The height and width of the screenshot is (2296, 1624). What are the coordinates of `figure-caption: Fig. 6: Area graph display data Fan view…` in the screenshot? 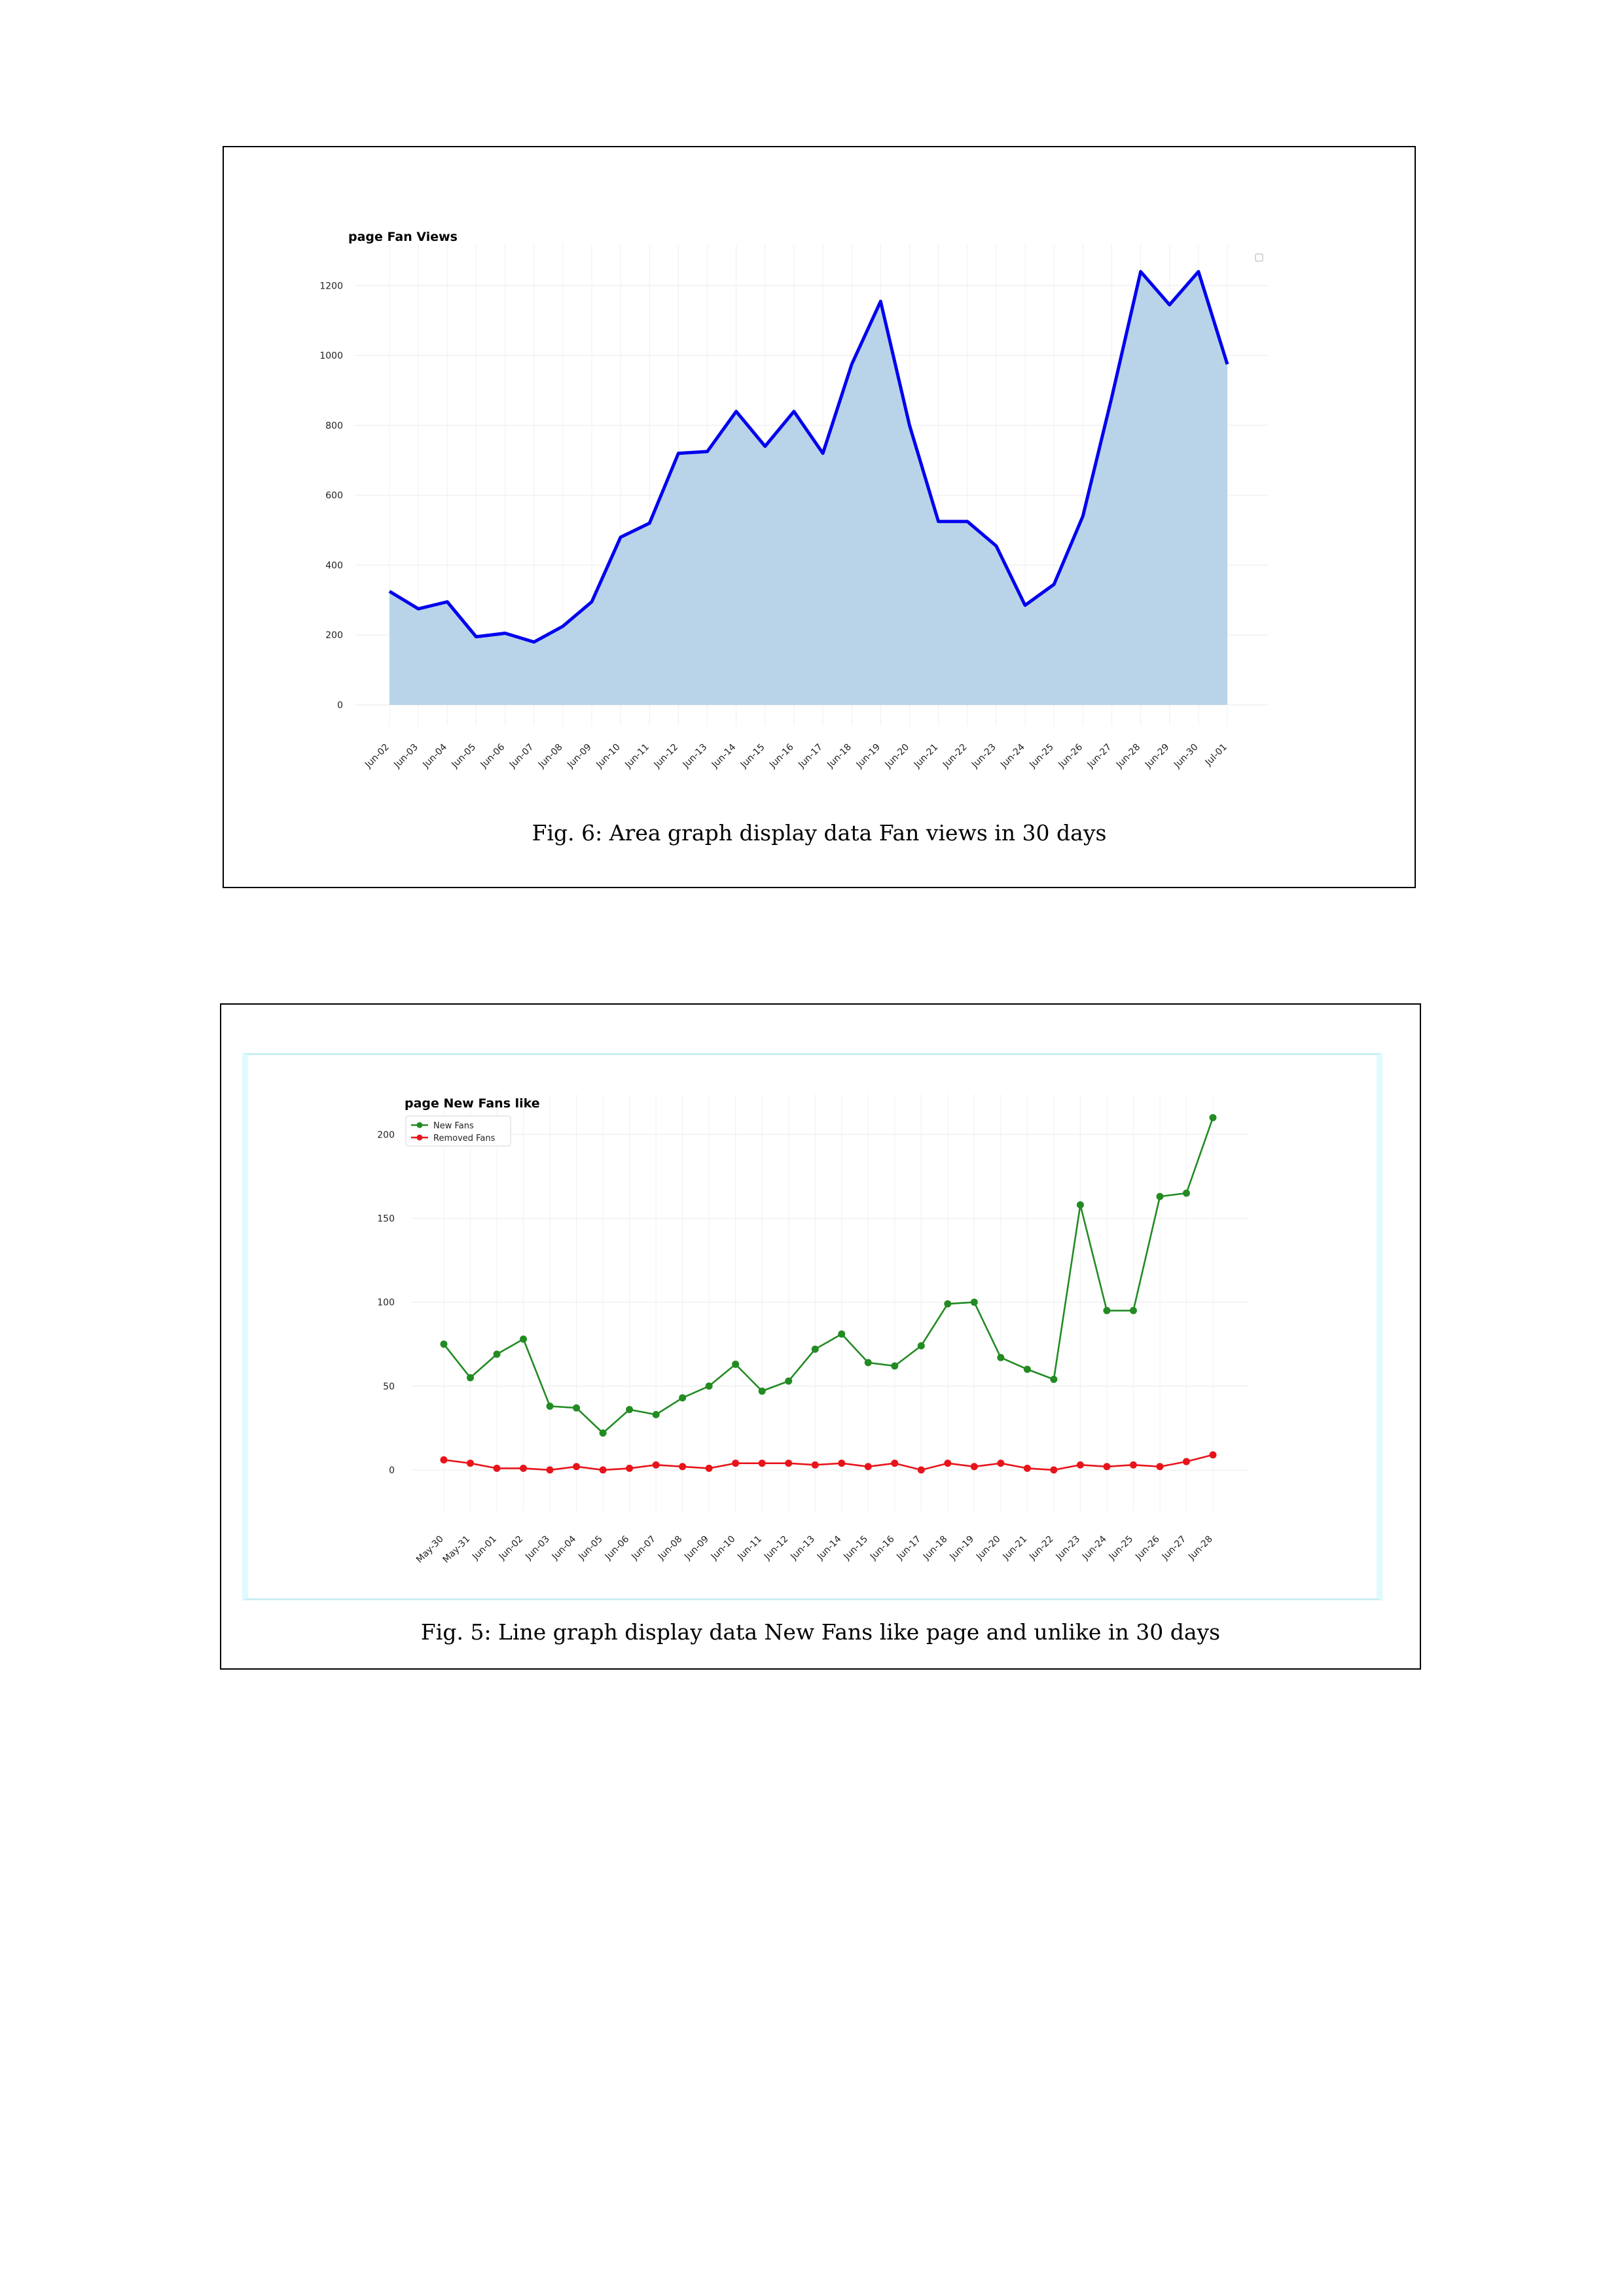 It's located at (820, 833).